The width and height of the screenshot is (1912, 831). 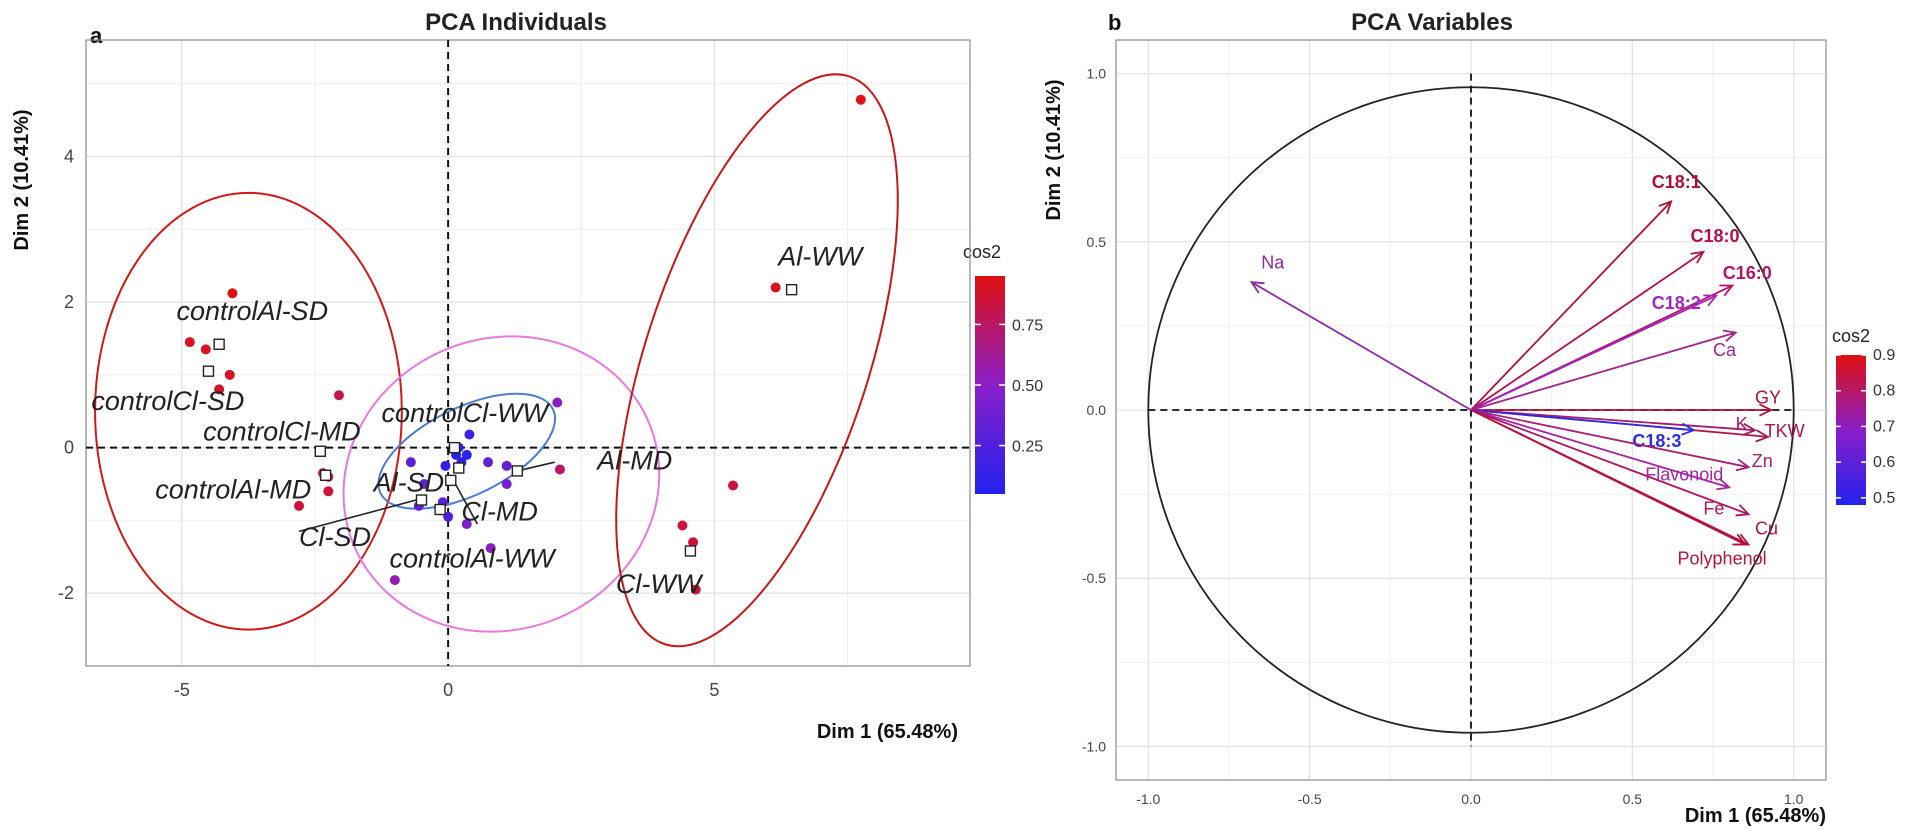 What do you see at coordinates (1471, 799) in the screenshot?
I see `x-tick-label: 0.0` at bounding box center [1471, 799].